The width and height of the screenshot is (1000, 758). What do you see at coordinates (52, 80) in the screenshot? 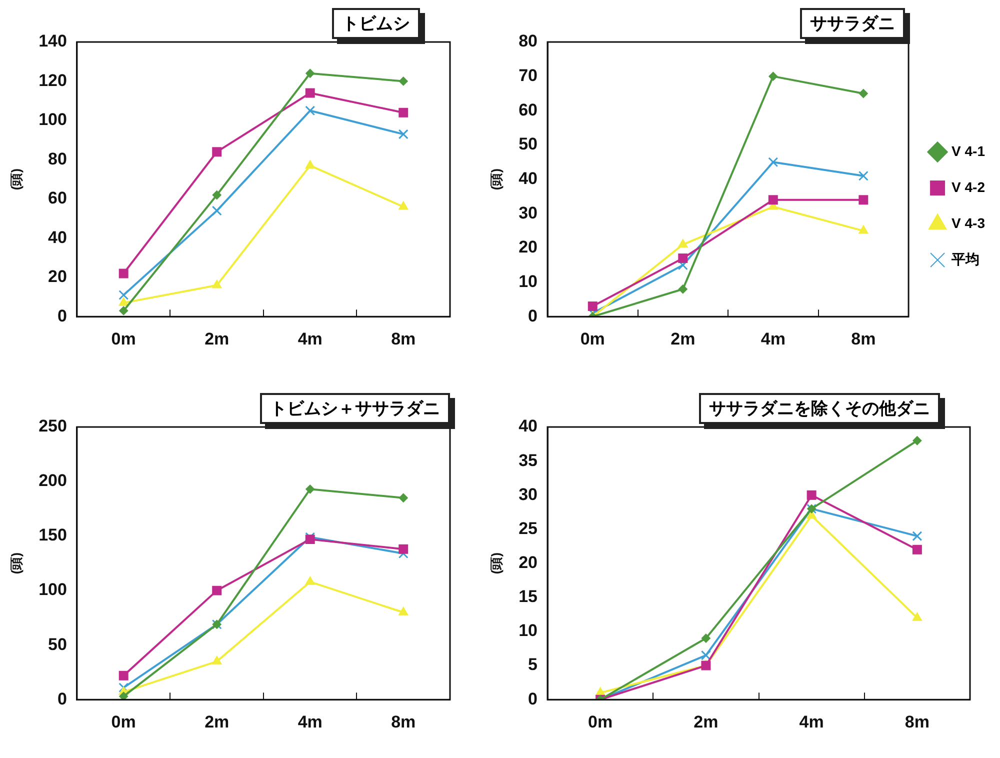
I see `y-tick-label: 120` at bounding box center [52, 80].